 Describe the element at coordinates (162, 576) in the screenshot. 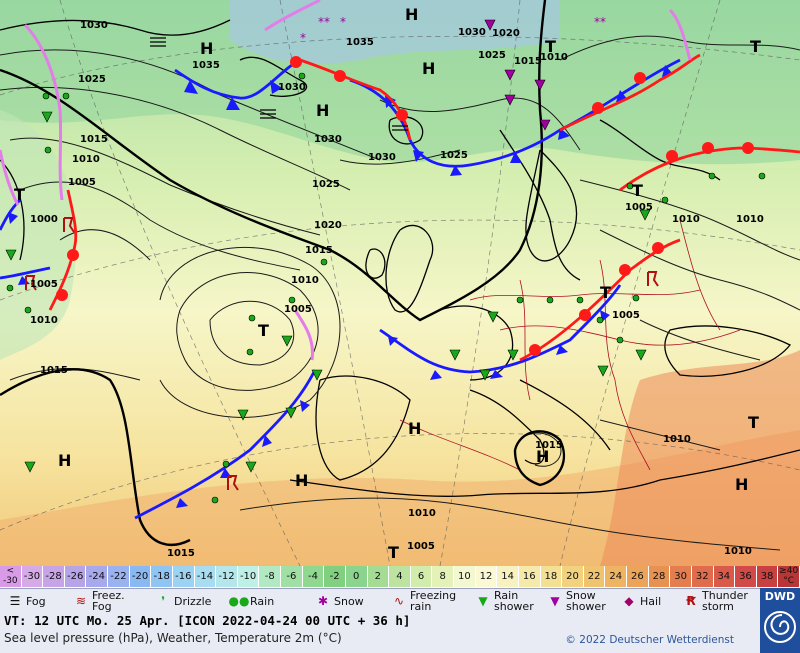

I see `temperature-swatch: -18` at that location.